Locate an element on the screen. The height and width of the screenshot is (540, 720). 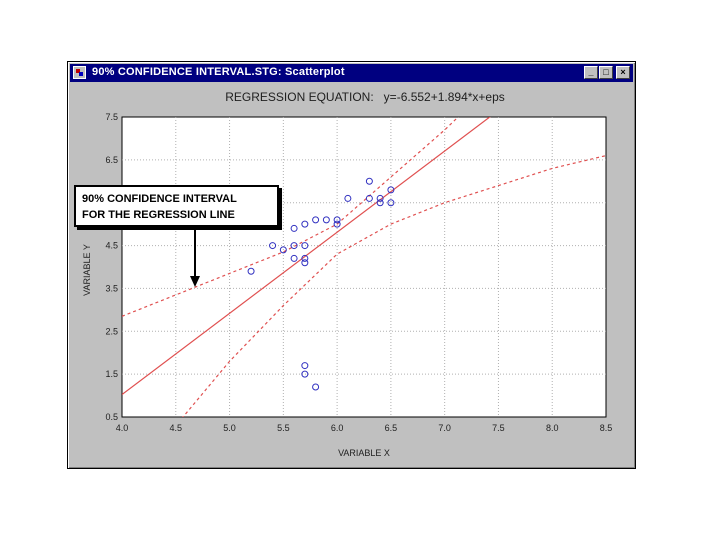
x-tick-label: 8.5 is located at coordinates (606, 428).